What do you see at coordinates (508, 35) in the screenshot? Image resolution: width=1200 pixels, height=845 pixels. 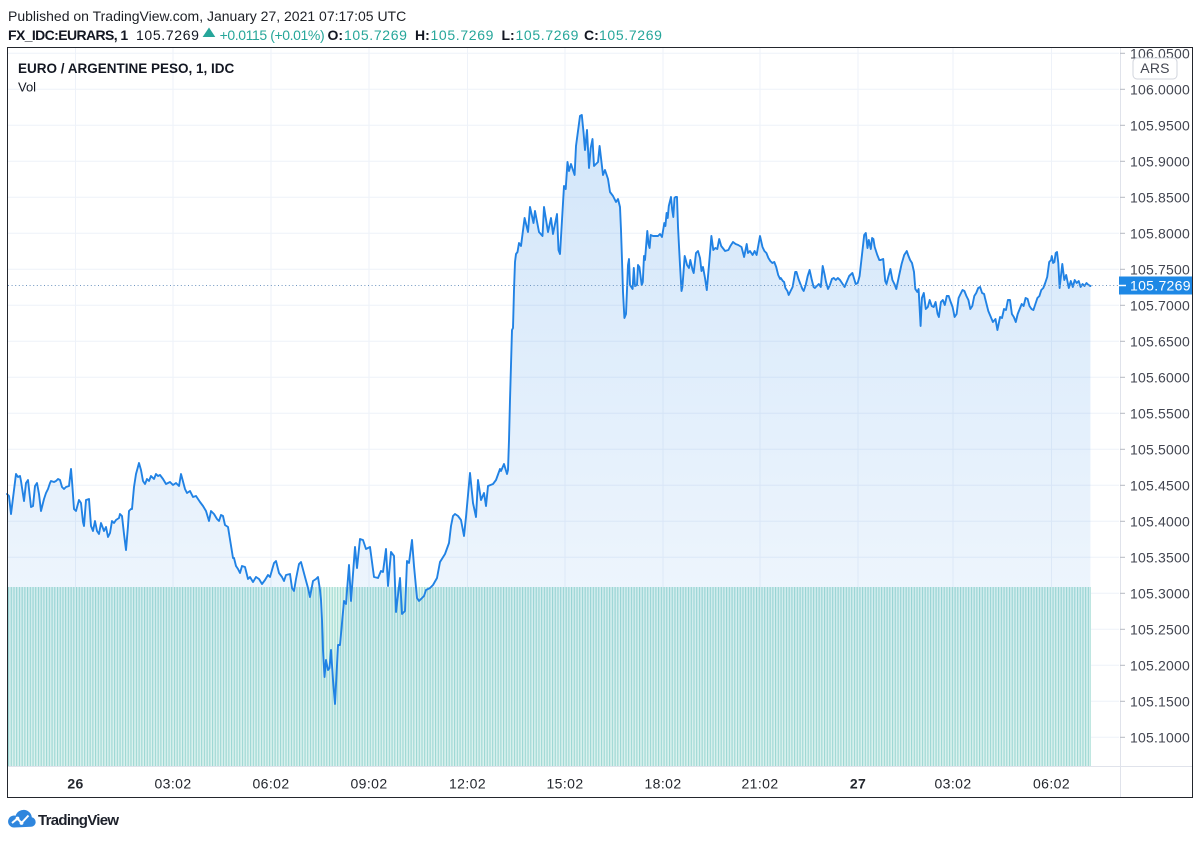 I see `svg-text: L:` at bounding box center [508, 35].